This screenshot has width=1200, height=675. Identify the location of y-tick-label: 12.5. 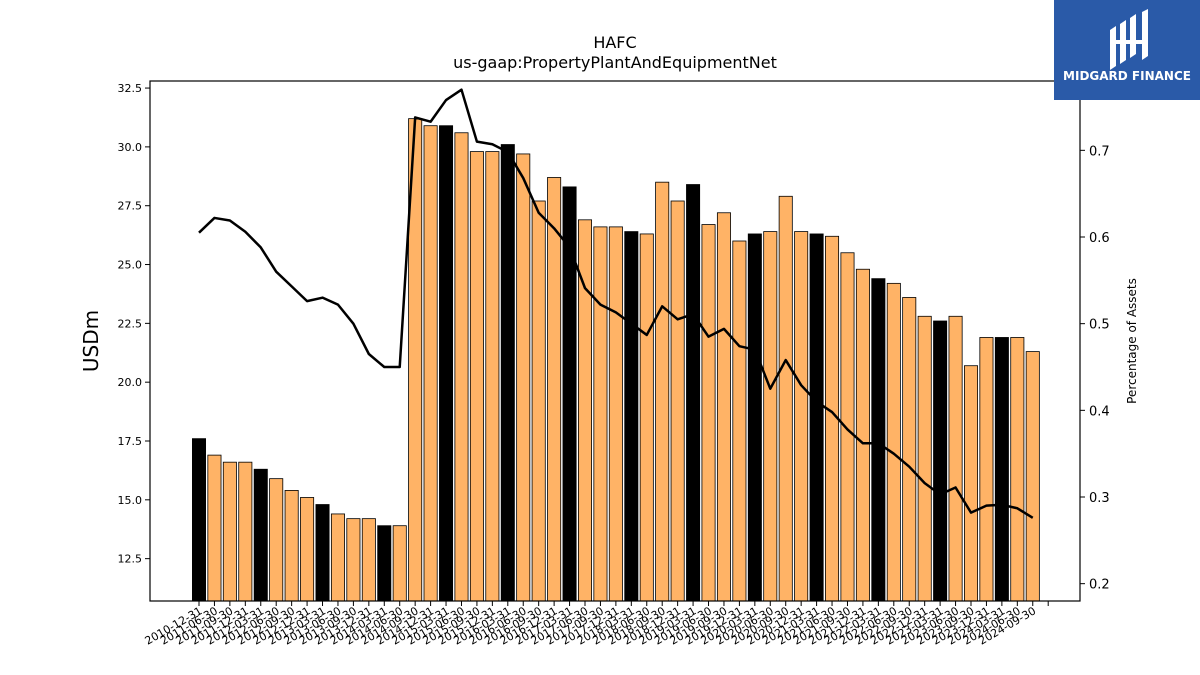
(130, 559).